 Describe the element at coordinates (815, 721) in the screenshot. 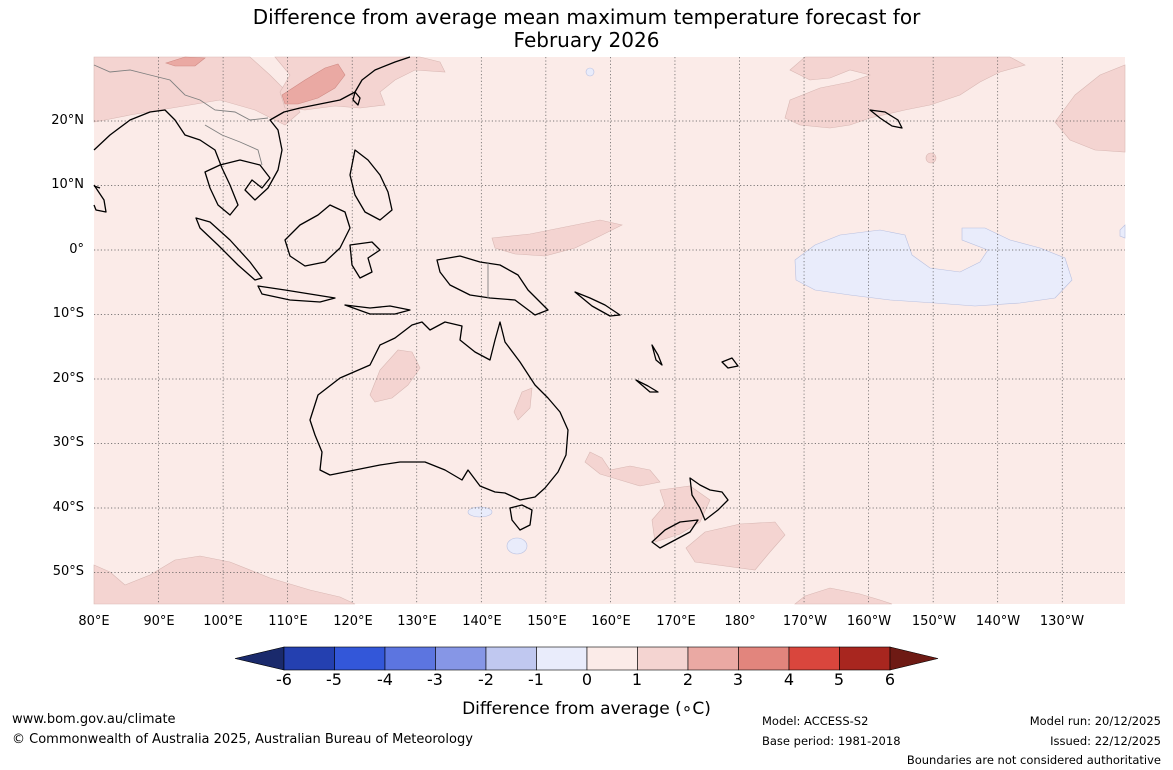

I see `footer-model: Model: ACCESS-S2` at that location.